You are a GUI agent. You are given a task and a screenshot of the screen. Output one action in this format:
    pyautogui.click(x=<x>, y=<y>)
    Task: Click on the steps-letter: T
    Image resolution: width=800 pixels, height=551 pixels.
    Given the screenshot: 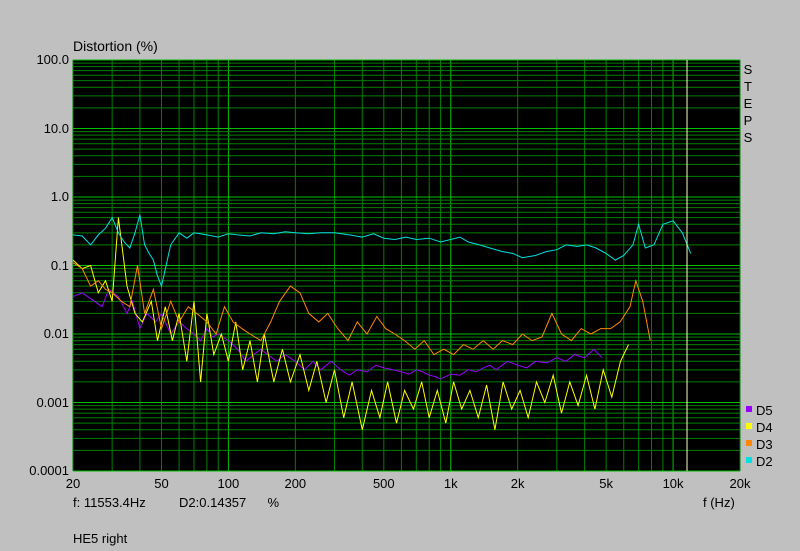 What is the action you would take?
    pyautogui.click(x=748, y=86)
    